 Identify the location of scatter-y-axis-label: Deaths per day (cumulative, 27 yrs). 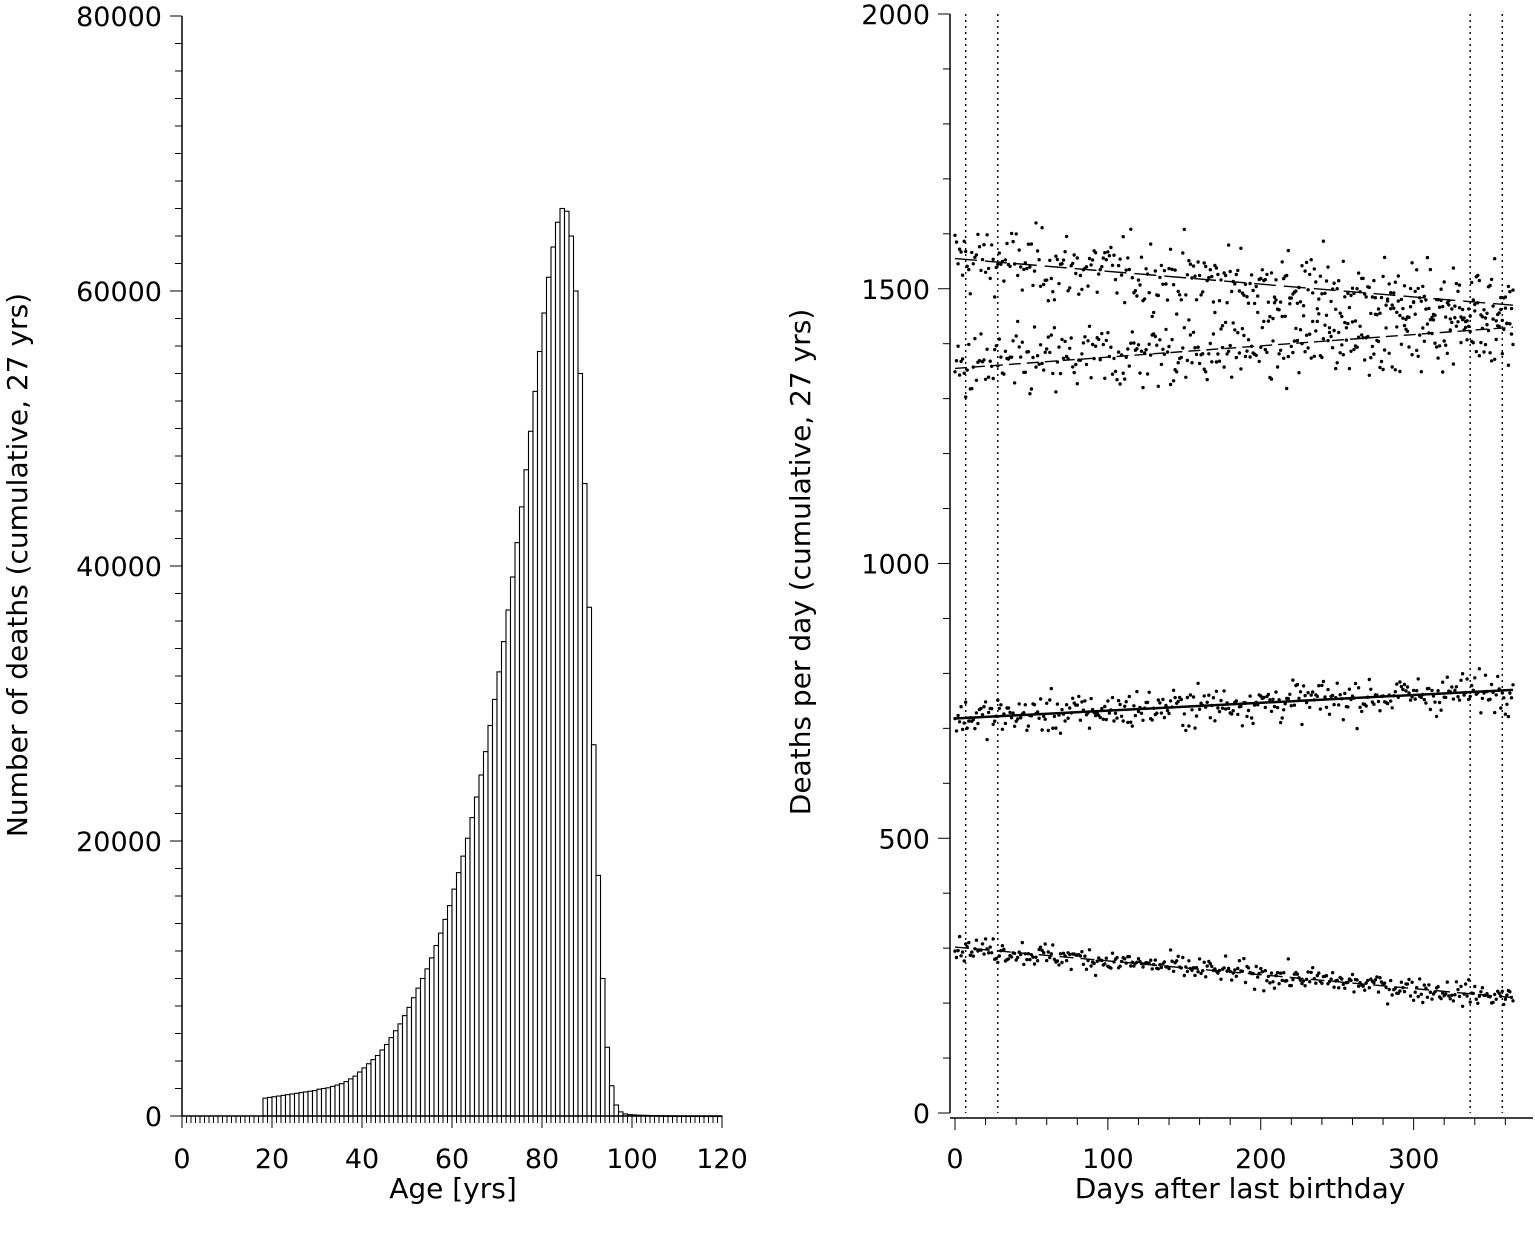
(800, 562).